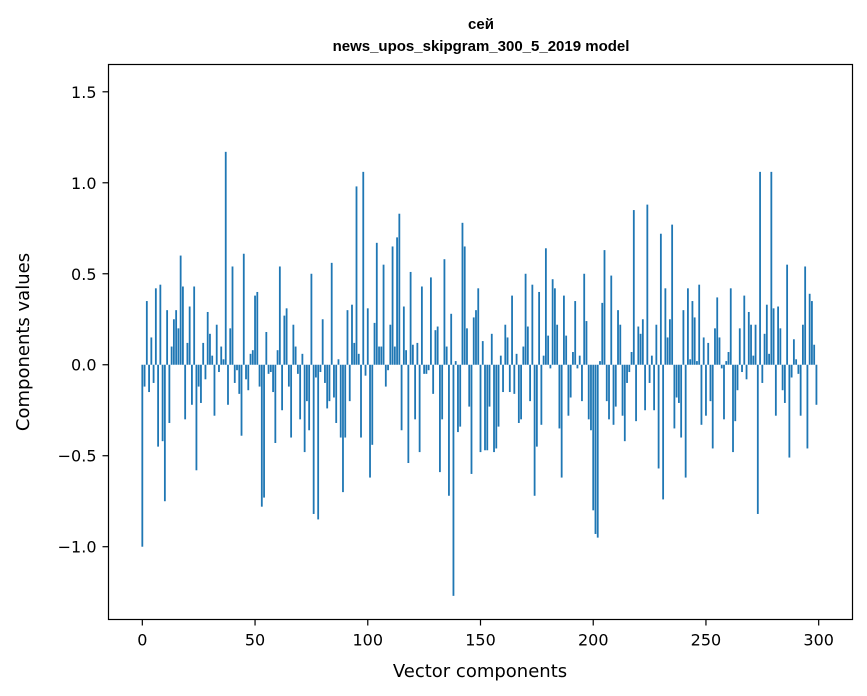  I want to click on y-axis-label: Components values, so click(23, 342).